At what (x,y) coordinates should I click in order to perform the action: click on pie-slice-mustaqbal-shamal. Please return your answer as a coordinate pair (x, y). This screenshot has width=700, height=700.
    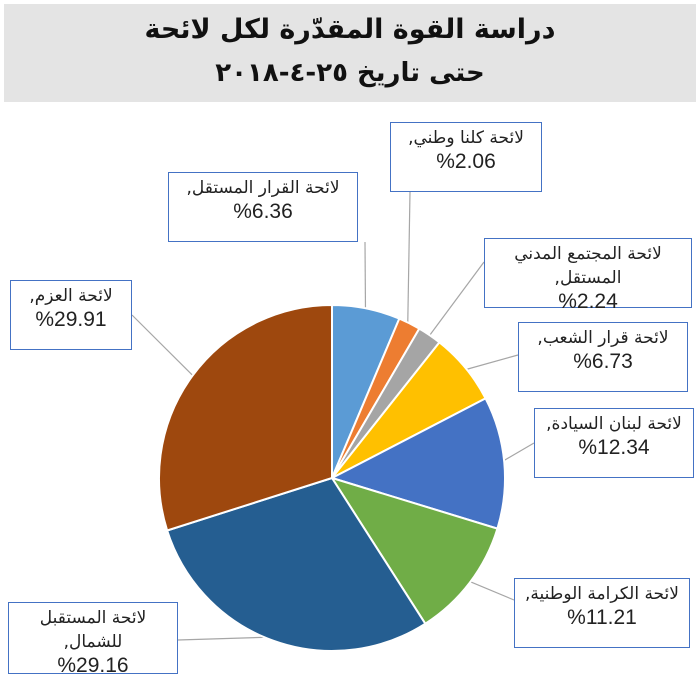
    Looking at the image, I should click on (296, 564).